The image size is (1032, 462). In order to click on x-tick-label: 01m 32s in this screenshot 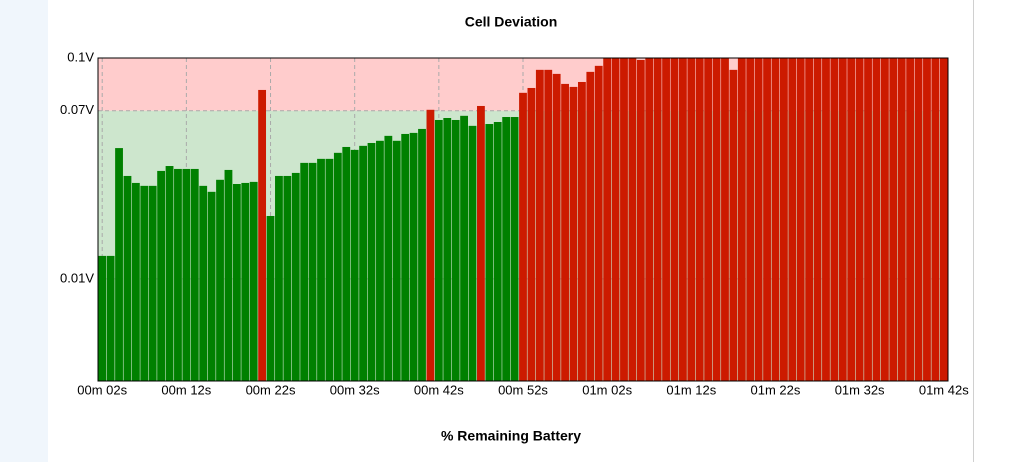, I will do `click(860, 389)`.